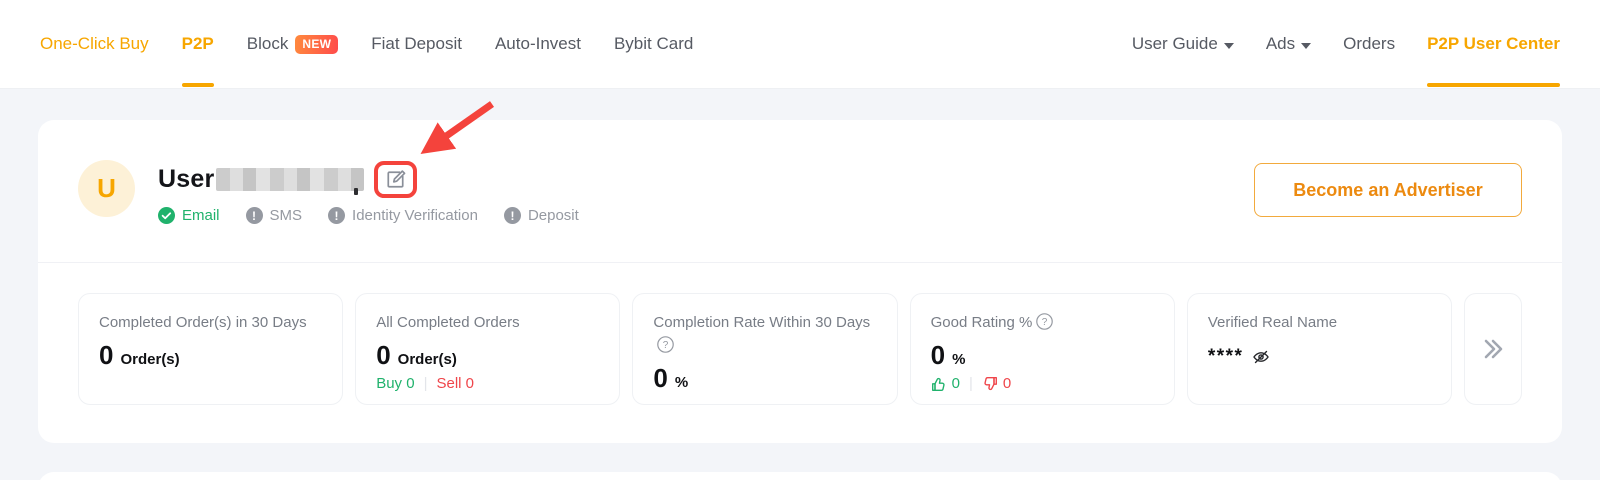 Image resolution: width=1600 pixels, height=480 pixels. Describe the element at coordinates (292, 44) in the screenshot. I see `nav-block: Block NEW` at that location.